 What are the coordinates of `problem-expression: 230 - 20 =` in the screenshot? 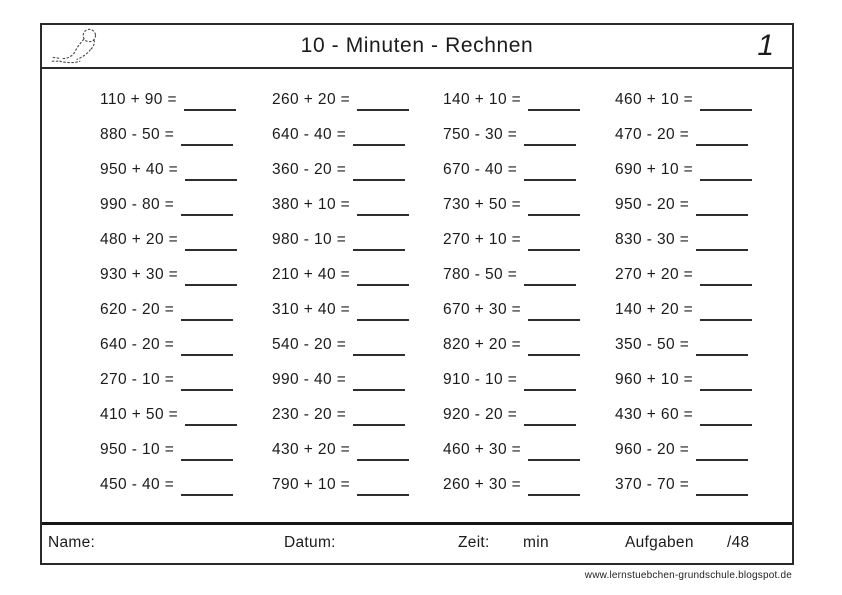 It's located at (309, 414).